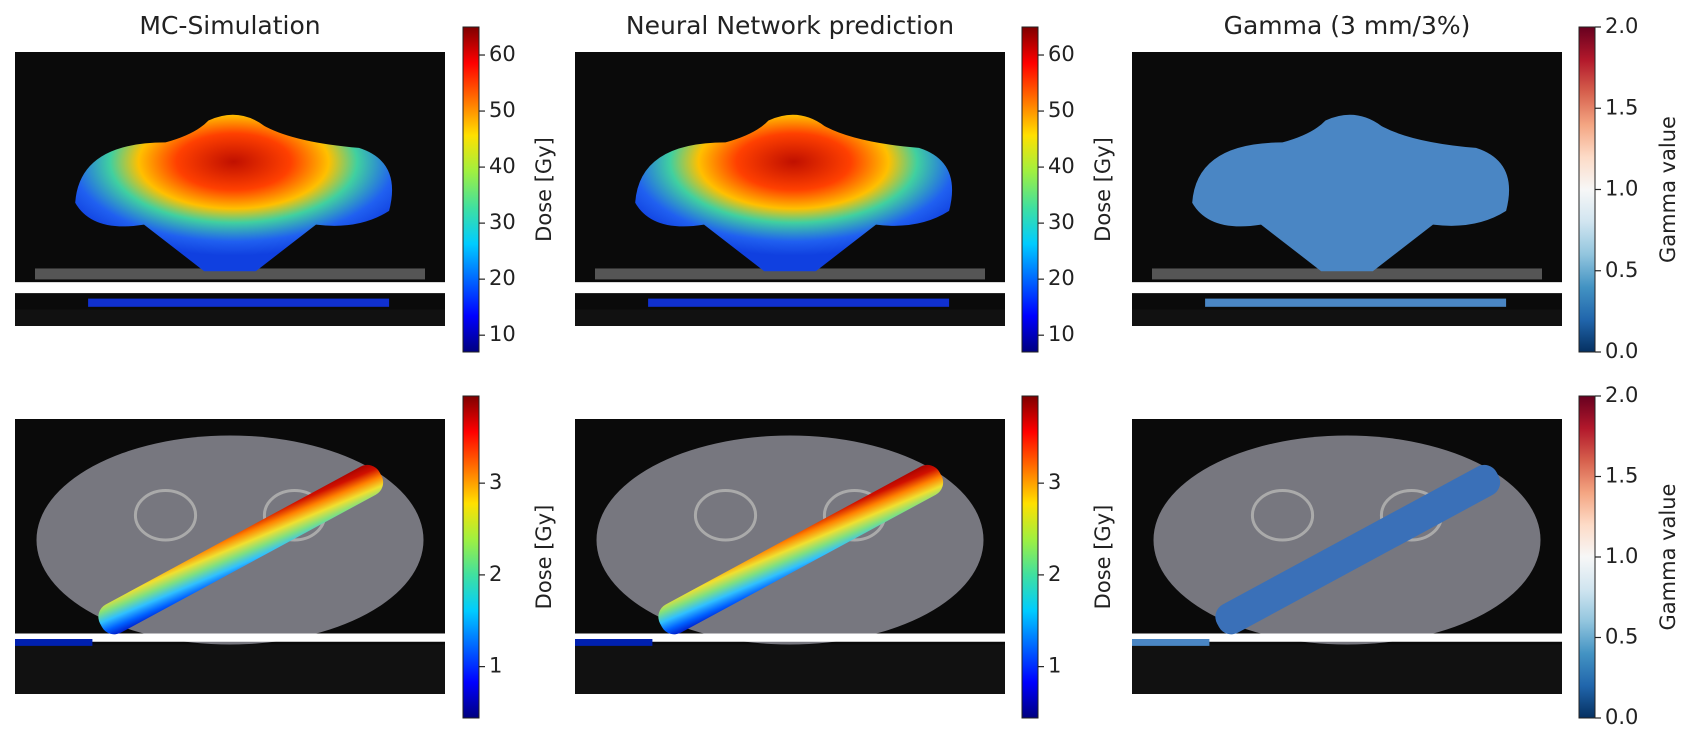 This screenshot has height=734, width=1690. Describe the element at coordinates (1347, 25) in the screenshot. I see `column-title: Gamma (3 mm/3%)` at that location.